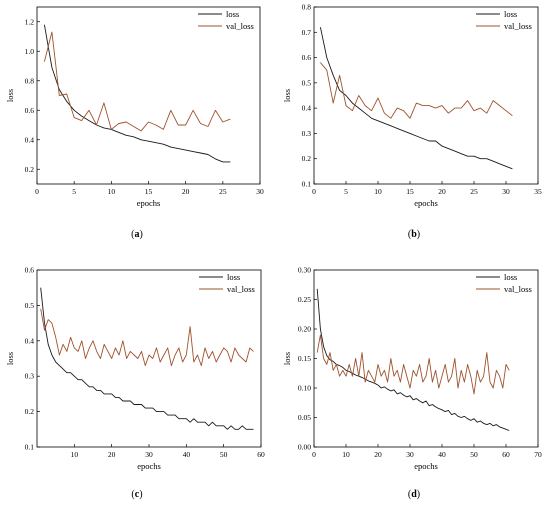 The image size is (550, 505). I want to click on y-tick-label: 0.15, so click(304, 358).